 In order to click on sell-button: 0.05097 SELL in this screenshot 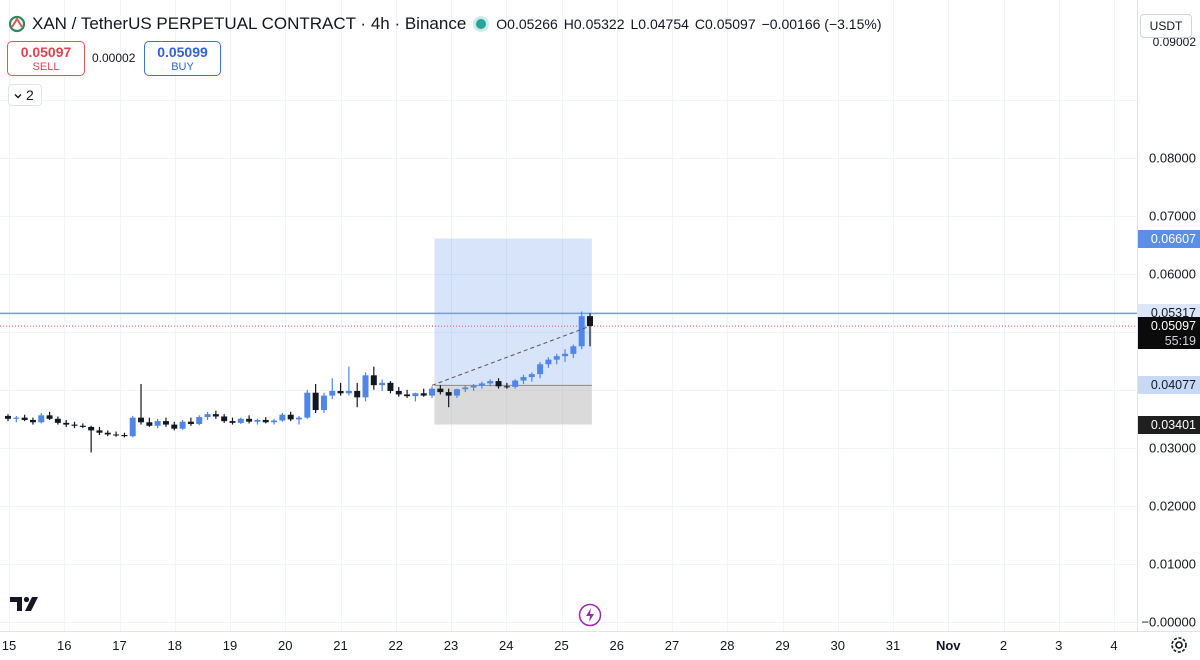, I will do `click(46, 58)`.